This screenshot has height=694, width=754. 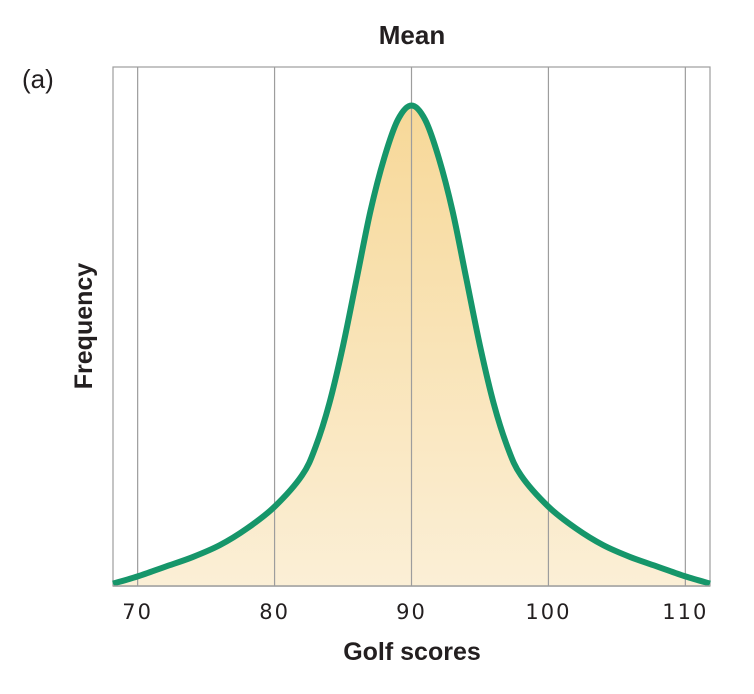 What do you see at coordinates (685, 612) in the screenshot?
I see `x-tick-label-110: 110` at bounding box center [685, 612].